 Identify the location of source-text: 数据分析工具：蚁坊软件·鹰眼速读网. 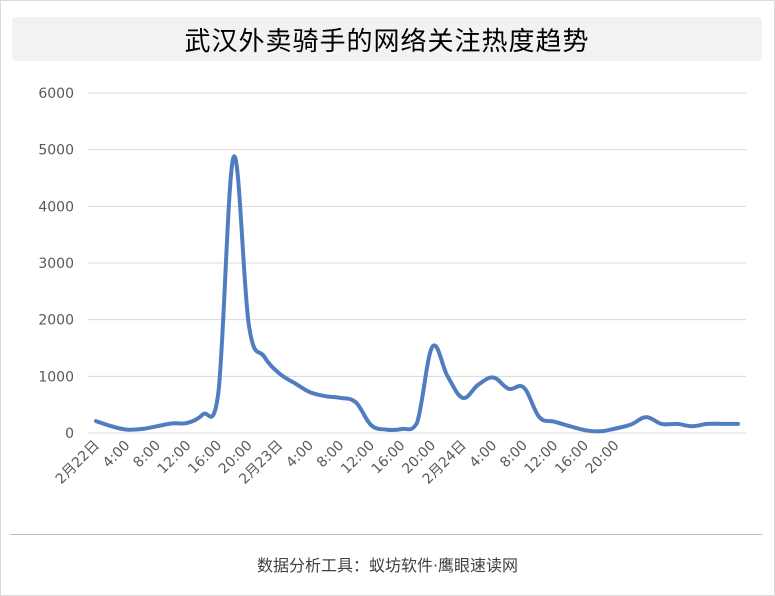
(387, 565).